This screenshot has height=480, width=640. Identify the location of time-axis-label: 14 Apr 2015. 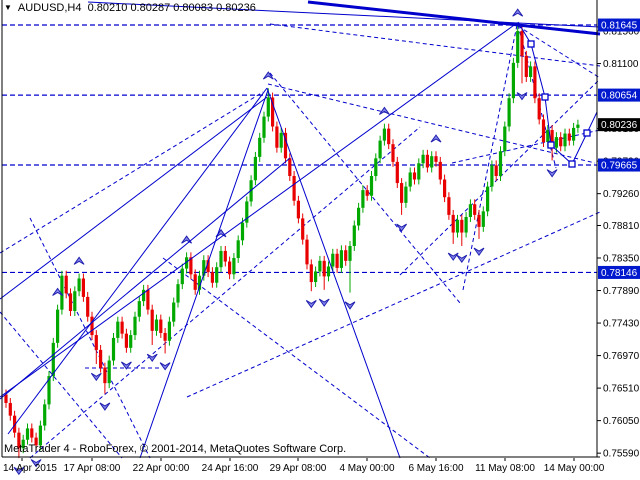
(30, 468).